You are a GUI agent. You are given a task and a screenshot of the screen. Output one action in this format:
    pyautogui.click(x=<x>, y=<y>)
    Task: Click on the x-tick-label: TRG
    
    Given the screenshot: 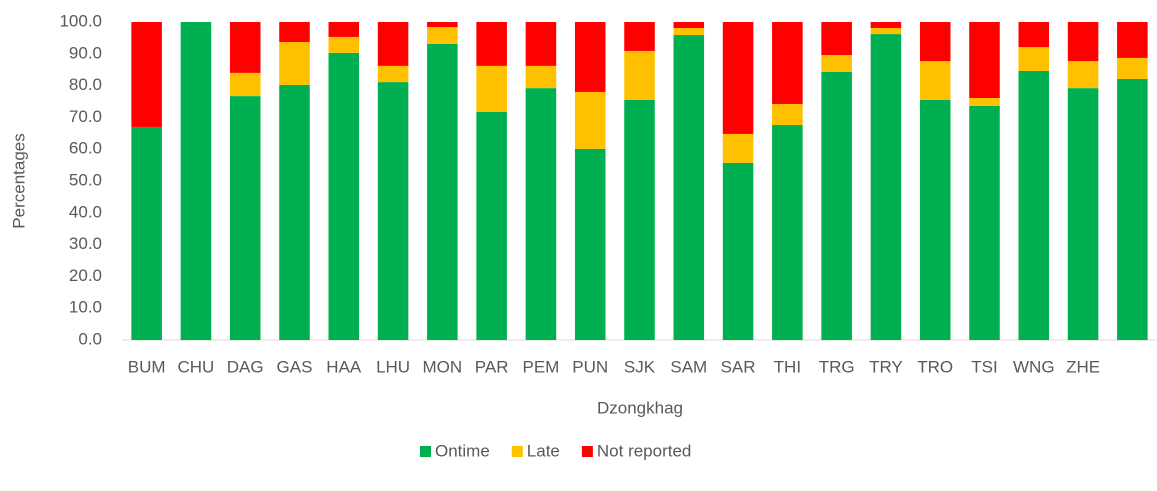 What is the action you would take?
    pyautogui.click(x=837, y=366)
    